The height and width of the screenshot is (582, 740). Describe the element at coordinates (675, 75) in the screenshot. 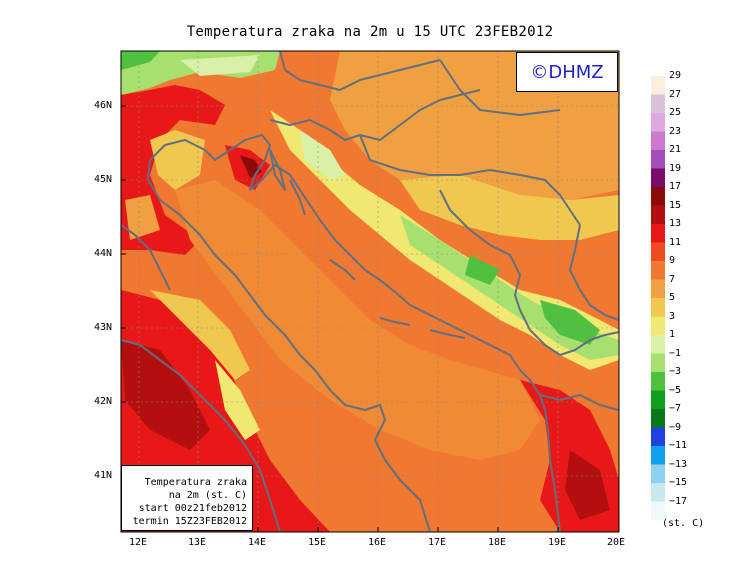

I see `legend-level-label: 29` at that location.